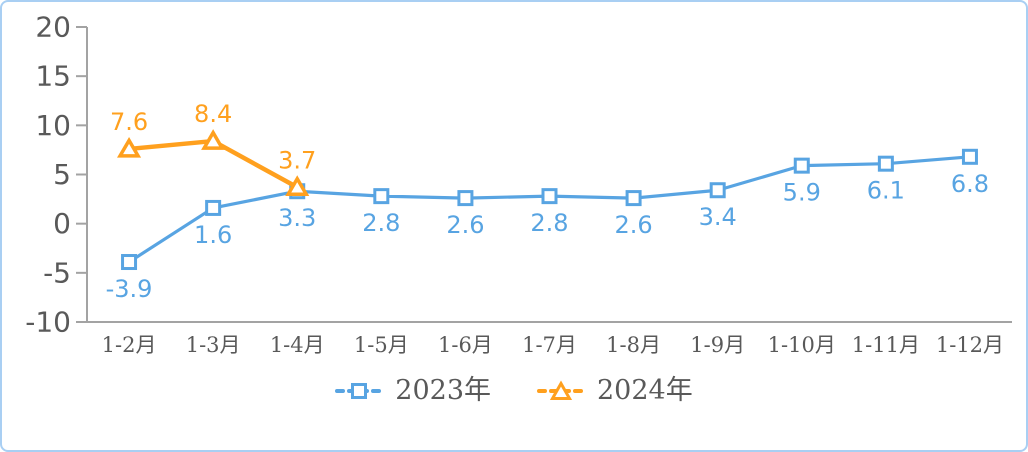 This screenshot has width=1028, height=452. What do you see at coordinates (886, 345) in the screenshot?
I see `x-axis-label: 1-11月` at bounding box center [886, 345].